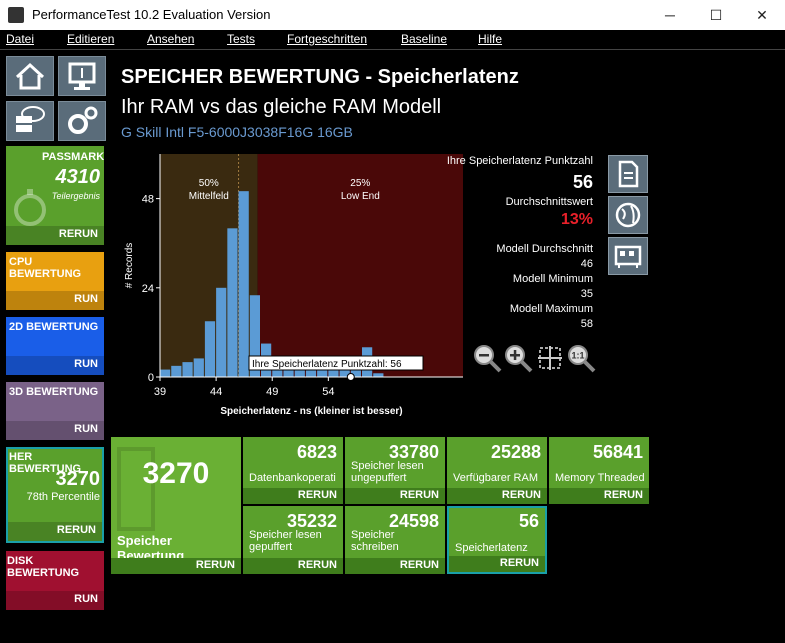 This screenshot has width=785, height=643. I want to click on gear-icon, so click(83, 120).